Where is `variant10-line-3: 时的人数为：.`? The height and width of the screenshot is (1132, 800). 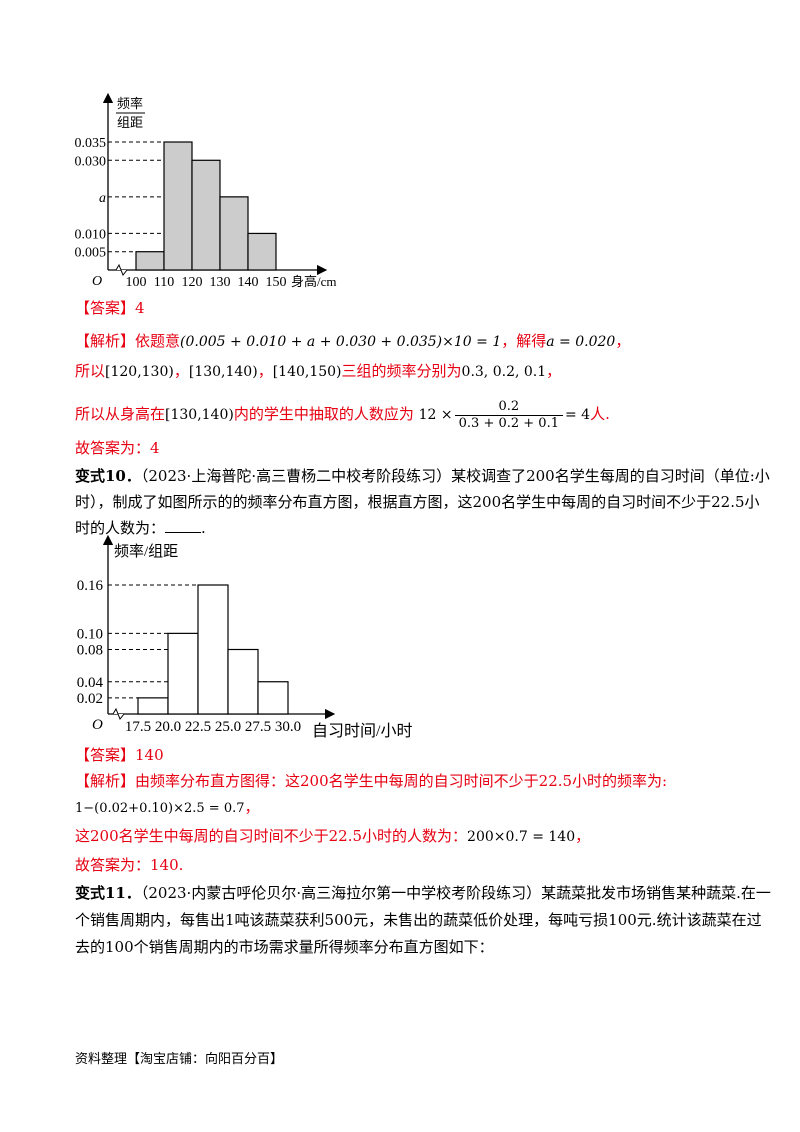 variant10-line-3: 时的人数为：. is located at coordinates (140, 528).